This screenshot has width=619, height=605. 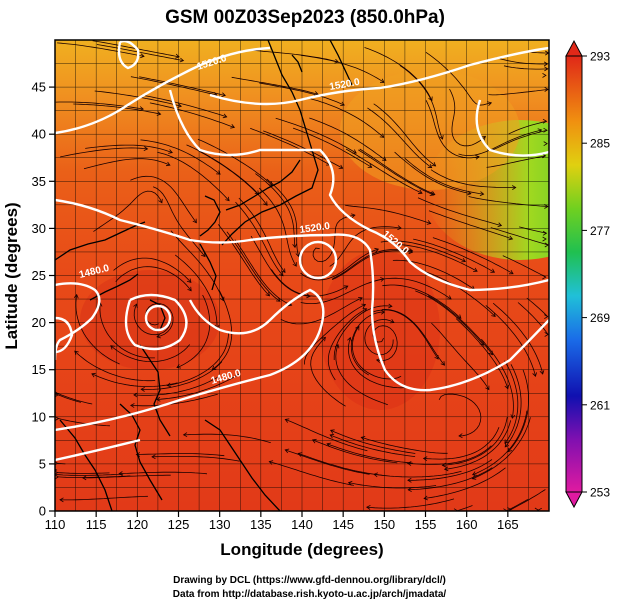 What do you see at coordinates (587, 274) in the screenshot?
I see `colorbar: 253 261 269 277 285 293` at bounding box center [587, 274].